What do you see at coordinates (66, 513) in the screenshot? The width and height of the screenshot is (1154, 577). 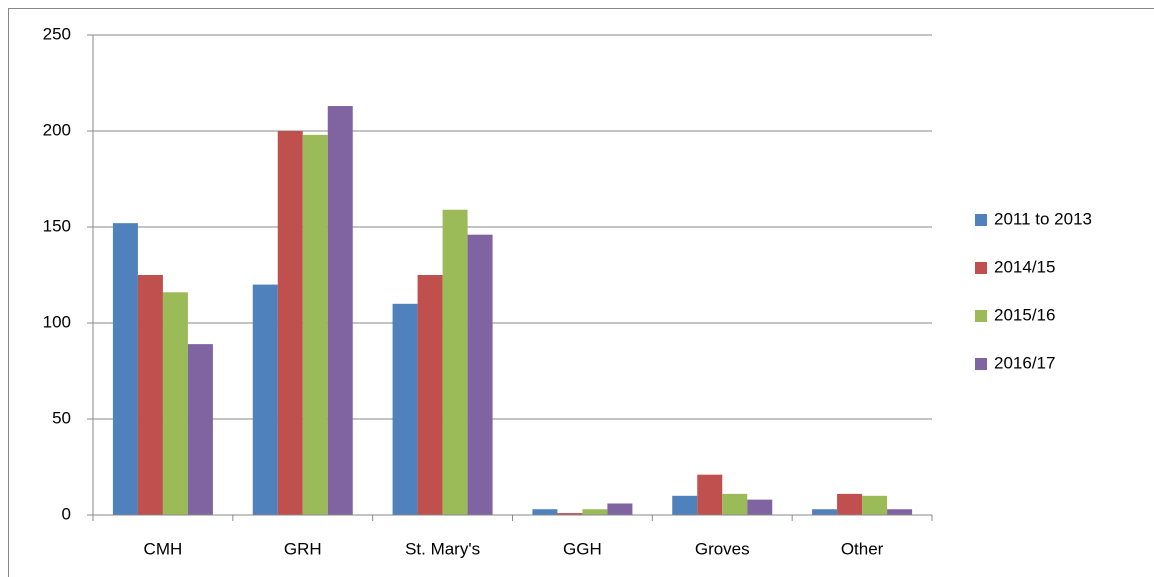 I see `y-tick-label: 0` at bounding box center [66, 513].